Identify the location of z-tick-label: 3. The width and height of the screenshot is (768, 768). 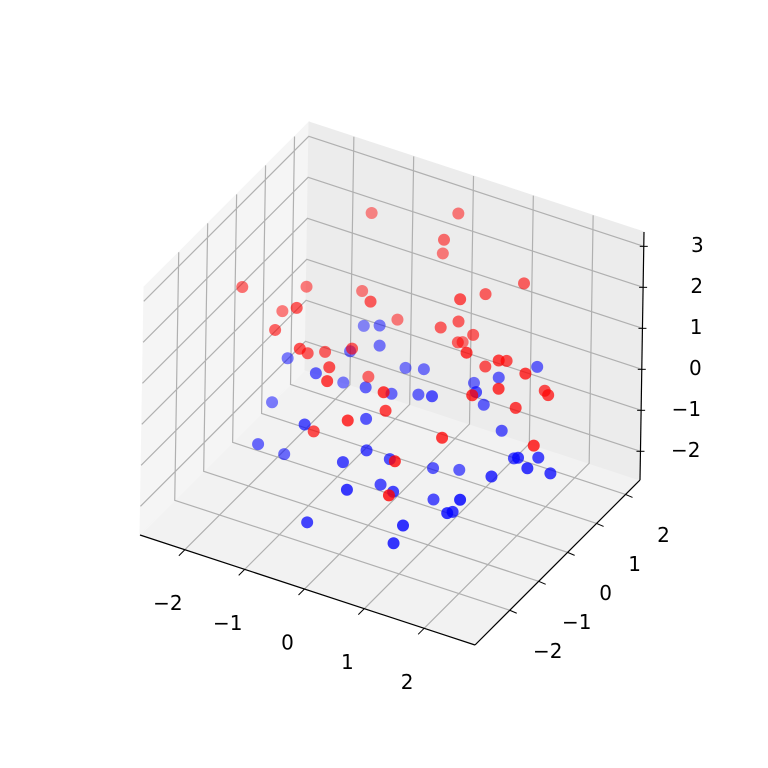
(697, 245).